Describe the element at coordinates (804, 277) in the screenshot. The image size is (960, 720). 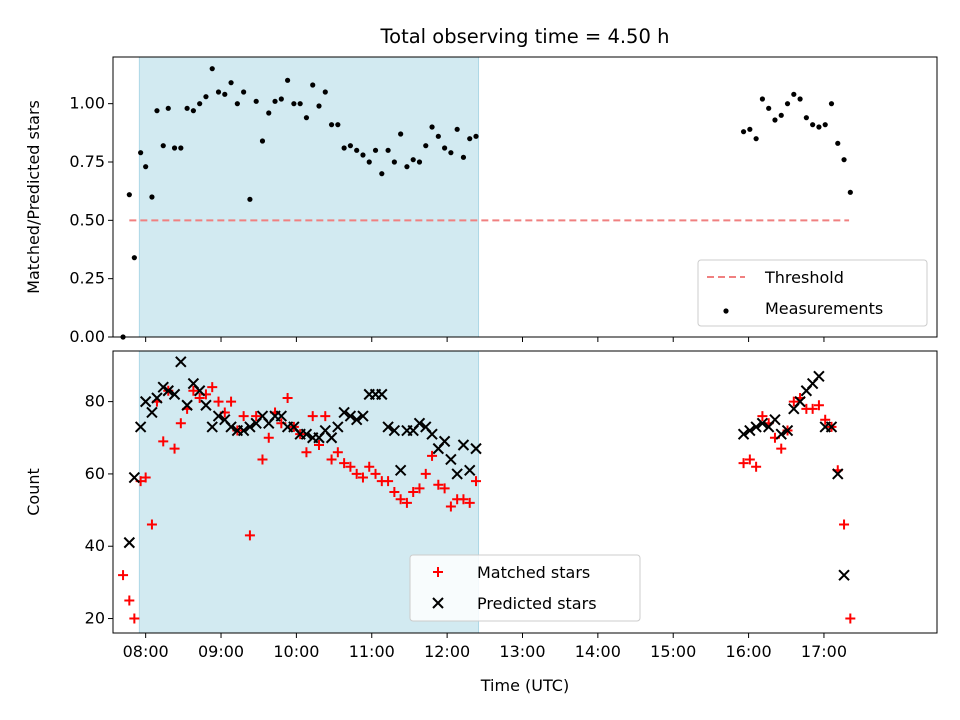
I see `legend-label: Threshold` at that location.